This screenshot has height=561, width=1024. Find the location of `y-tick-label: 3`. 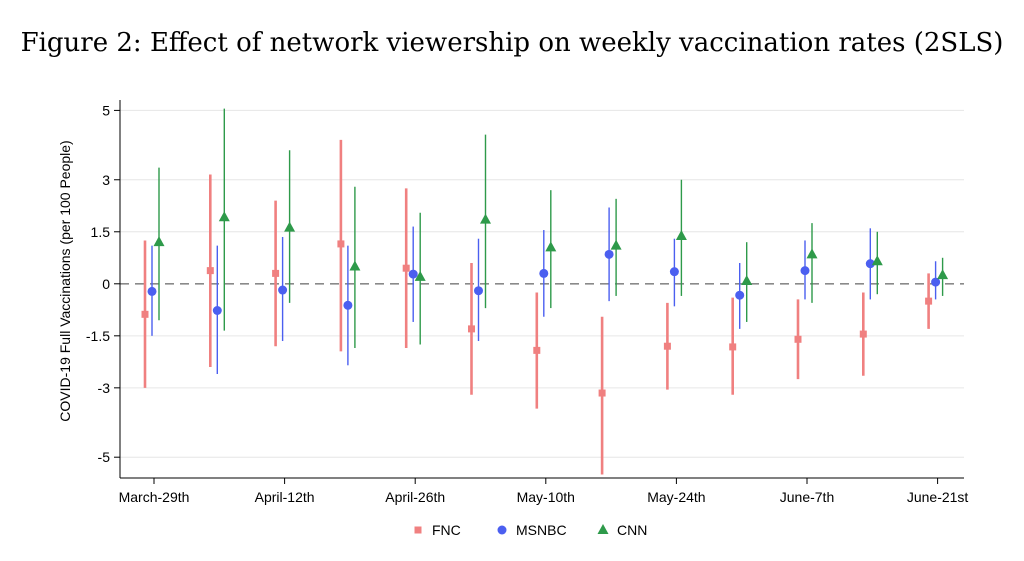

y-tick-label: 3 is located at coordinates (106, 180).